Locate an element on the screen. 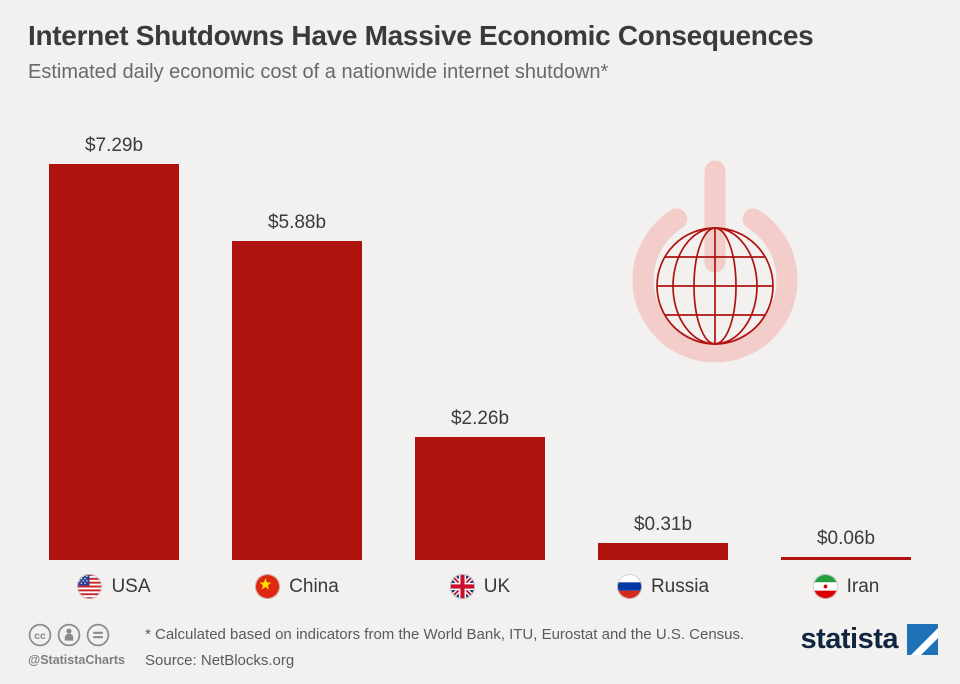 The image size is (960, 684). country-label-iran: Iran is located at coordinates (846, 586).